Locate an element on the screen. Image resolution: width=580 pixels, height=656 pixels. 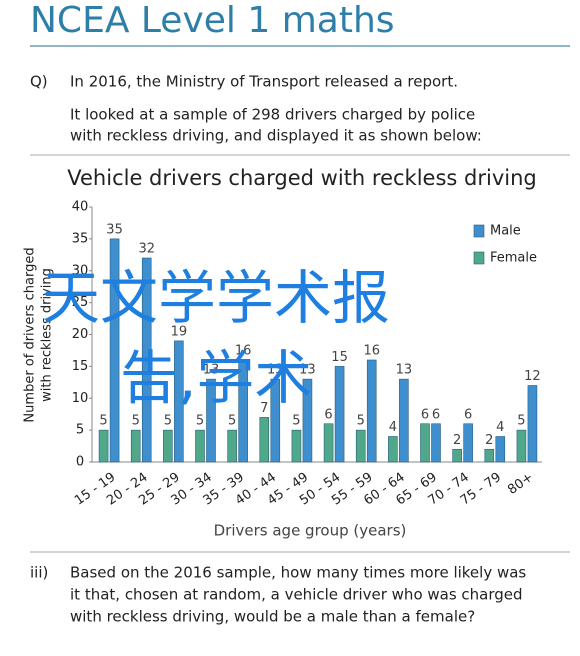
watermark: 告,学术 is located at coordinates (216, 378).